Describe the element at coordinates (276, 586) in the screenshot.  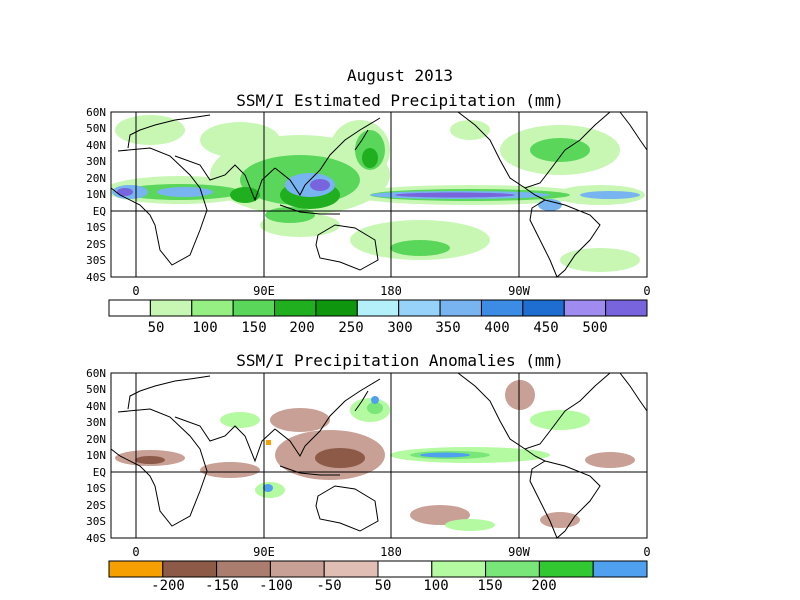
I see `colorbar-label: -100` at that location.